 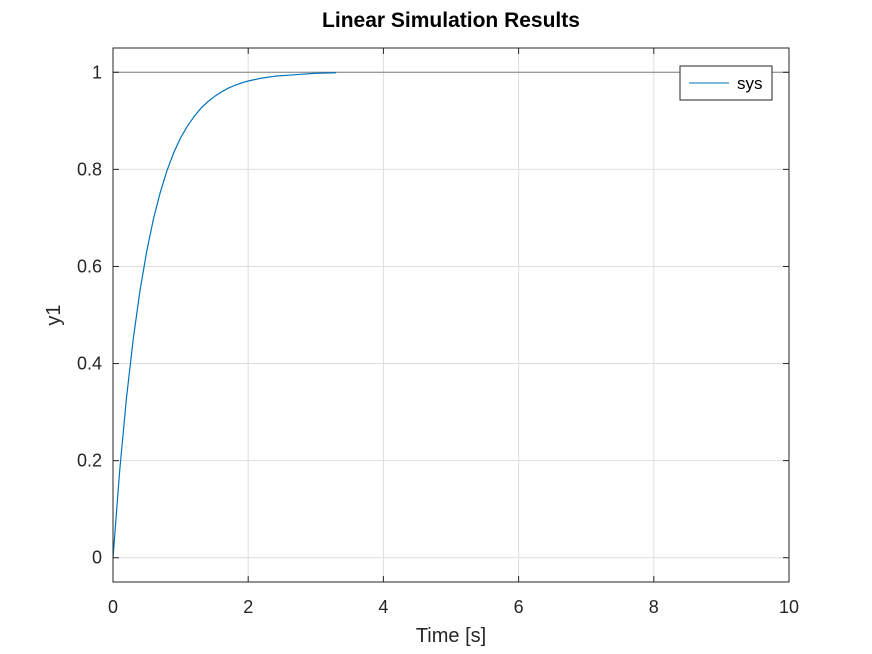 I want to click on x-tick-label-5: 10, so click(x=789, y=607).